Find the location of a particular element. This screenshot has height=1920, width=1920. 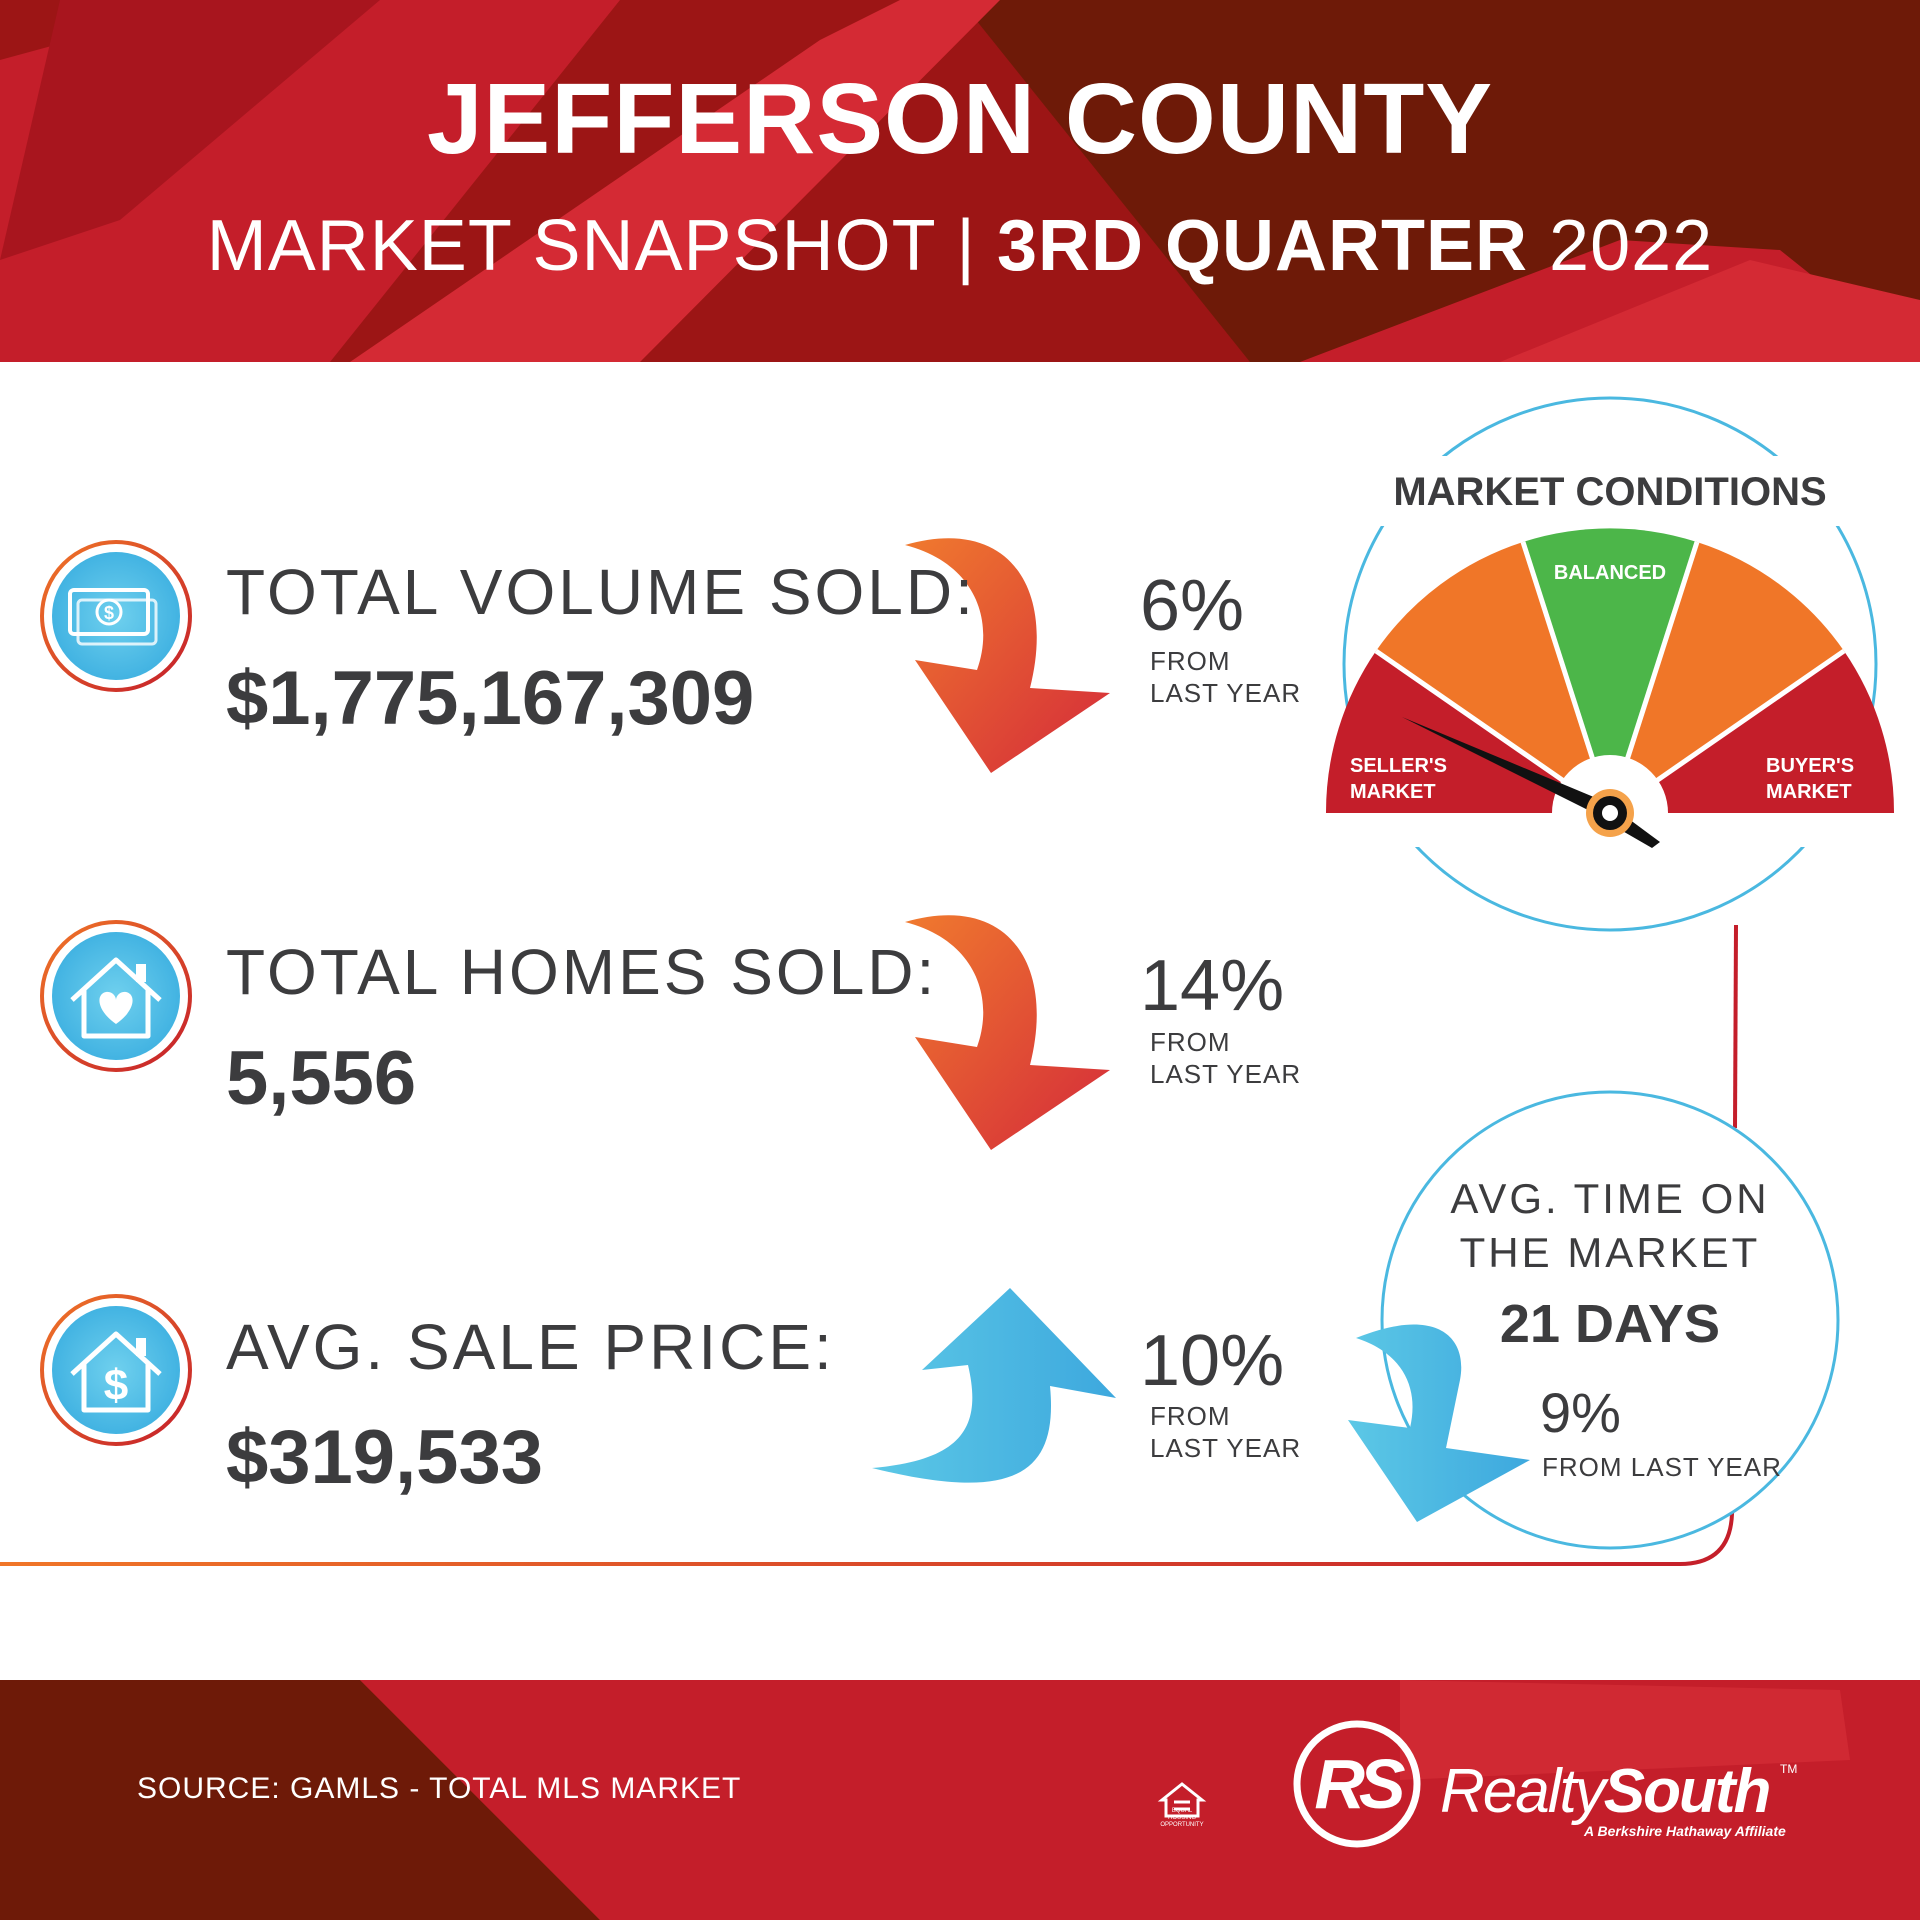

stat-change-price: 10% is located at coordinates (1212, 1361).